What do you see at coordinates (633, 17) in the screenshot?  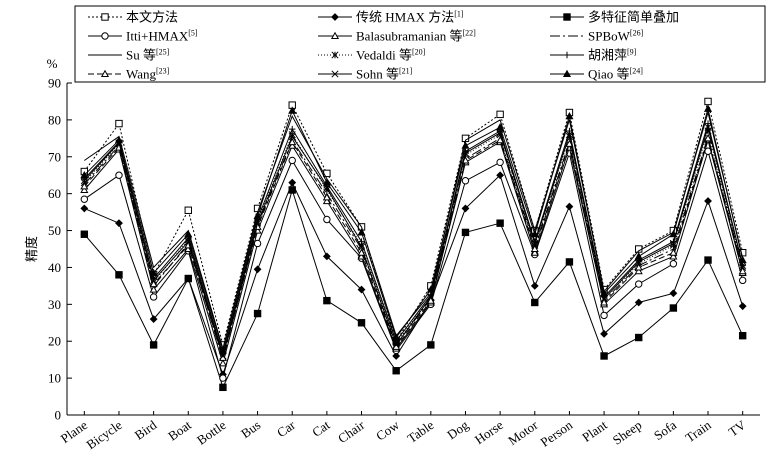 I see `legend-label: 多特征简单叠加` at bounding box center [633, 17].